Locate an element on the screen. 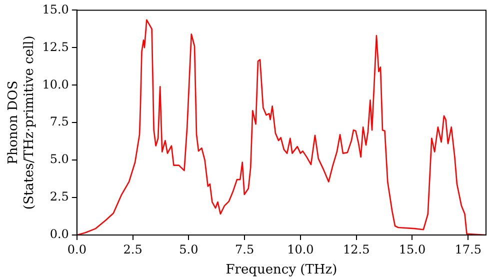 Image resolution: width=500 pixels, height=280 pixels. x-tick-label: 15.0 is located at coordinates (412, 249).